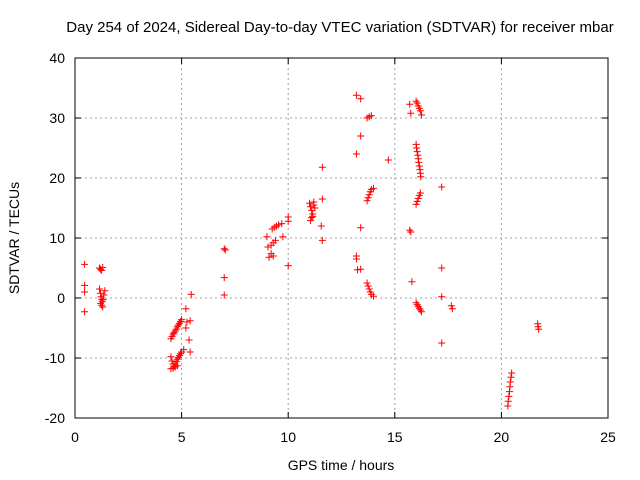  What do you see at coordinates (75, 437) in the screenshot?
I see `x-tick-label: 0` at bounding box center [75, 437].